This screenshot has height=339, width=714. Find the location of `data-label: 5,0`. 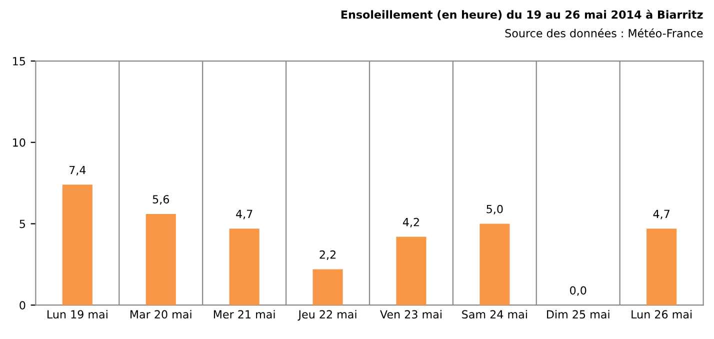

data-label: 5,0 is located at coordinates (494, 209).